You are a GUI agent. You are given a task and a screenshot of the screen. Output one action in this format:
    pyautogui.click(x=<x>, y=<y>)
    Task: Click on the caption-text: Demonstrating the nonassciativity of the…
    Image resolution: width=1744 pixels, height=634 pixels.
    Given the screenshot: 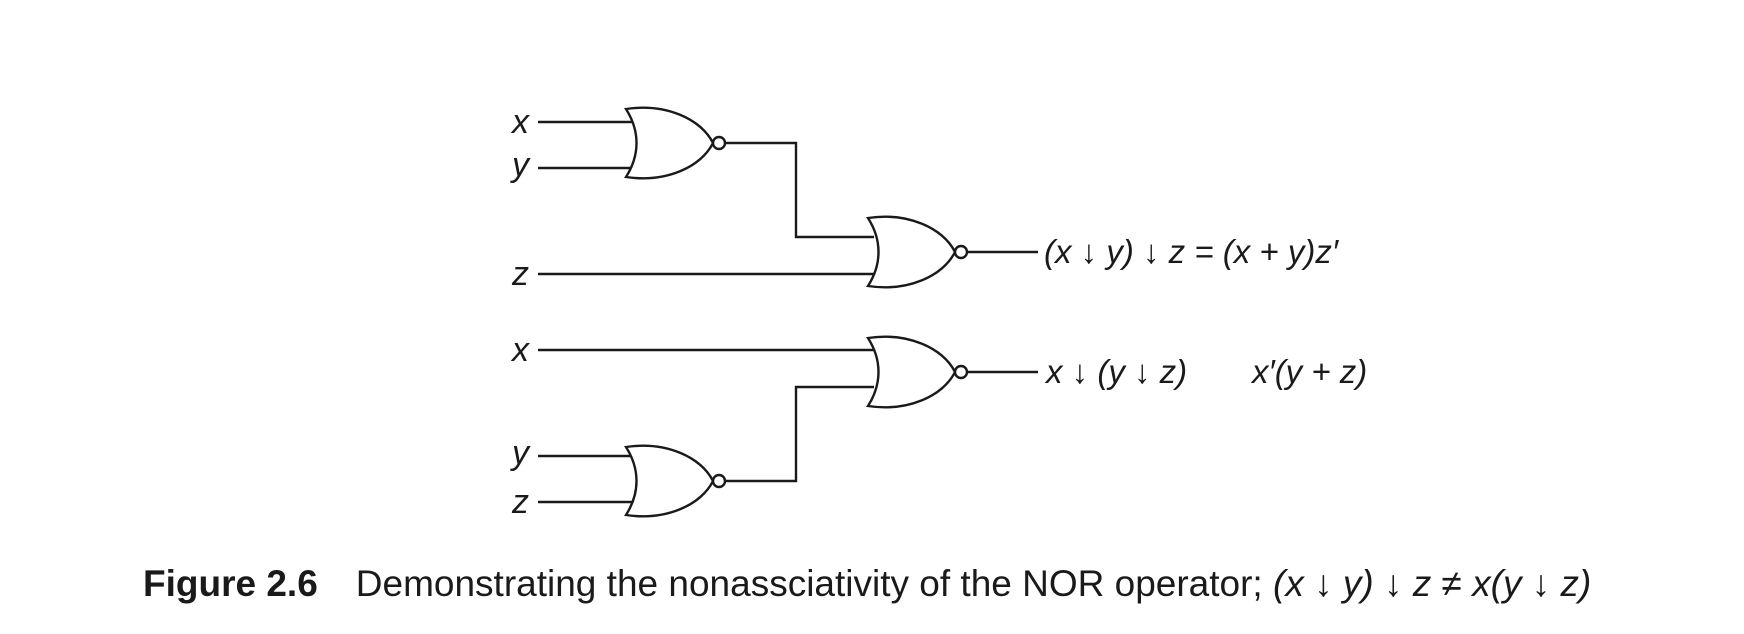 What is the action you would take?
    pyautogui.click(x=814, y=583)
    